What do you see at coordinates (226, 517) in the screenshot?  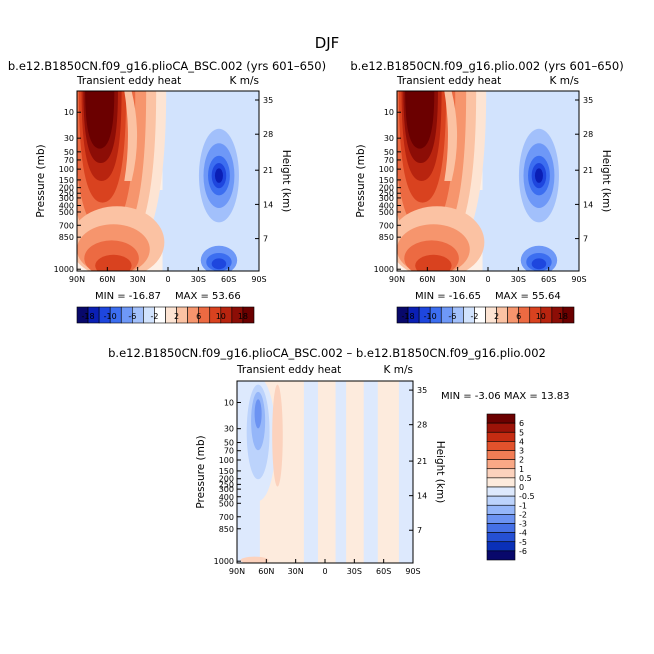 I see `y-tick-label: 700` at bounding box center [226, 517].